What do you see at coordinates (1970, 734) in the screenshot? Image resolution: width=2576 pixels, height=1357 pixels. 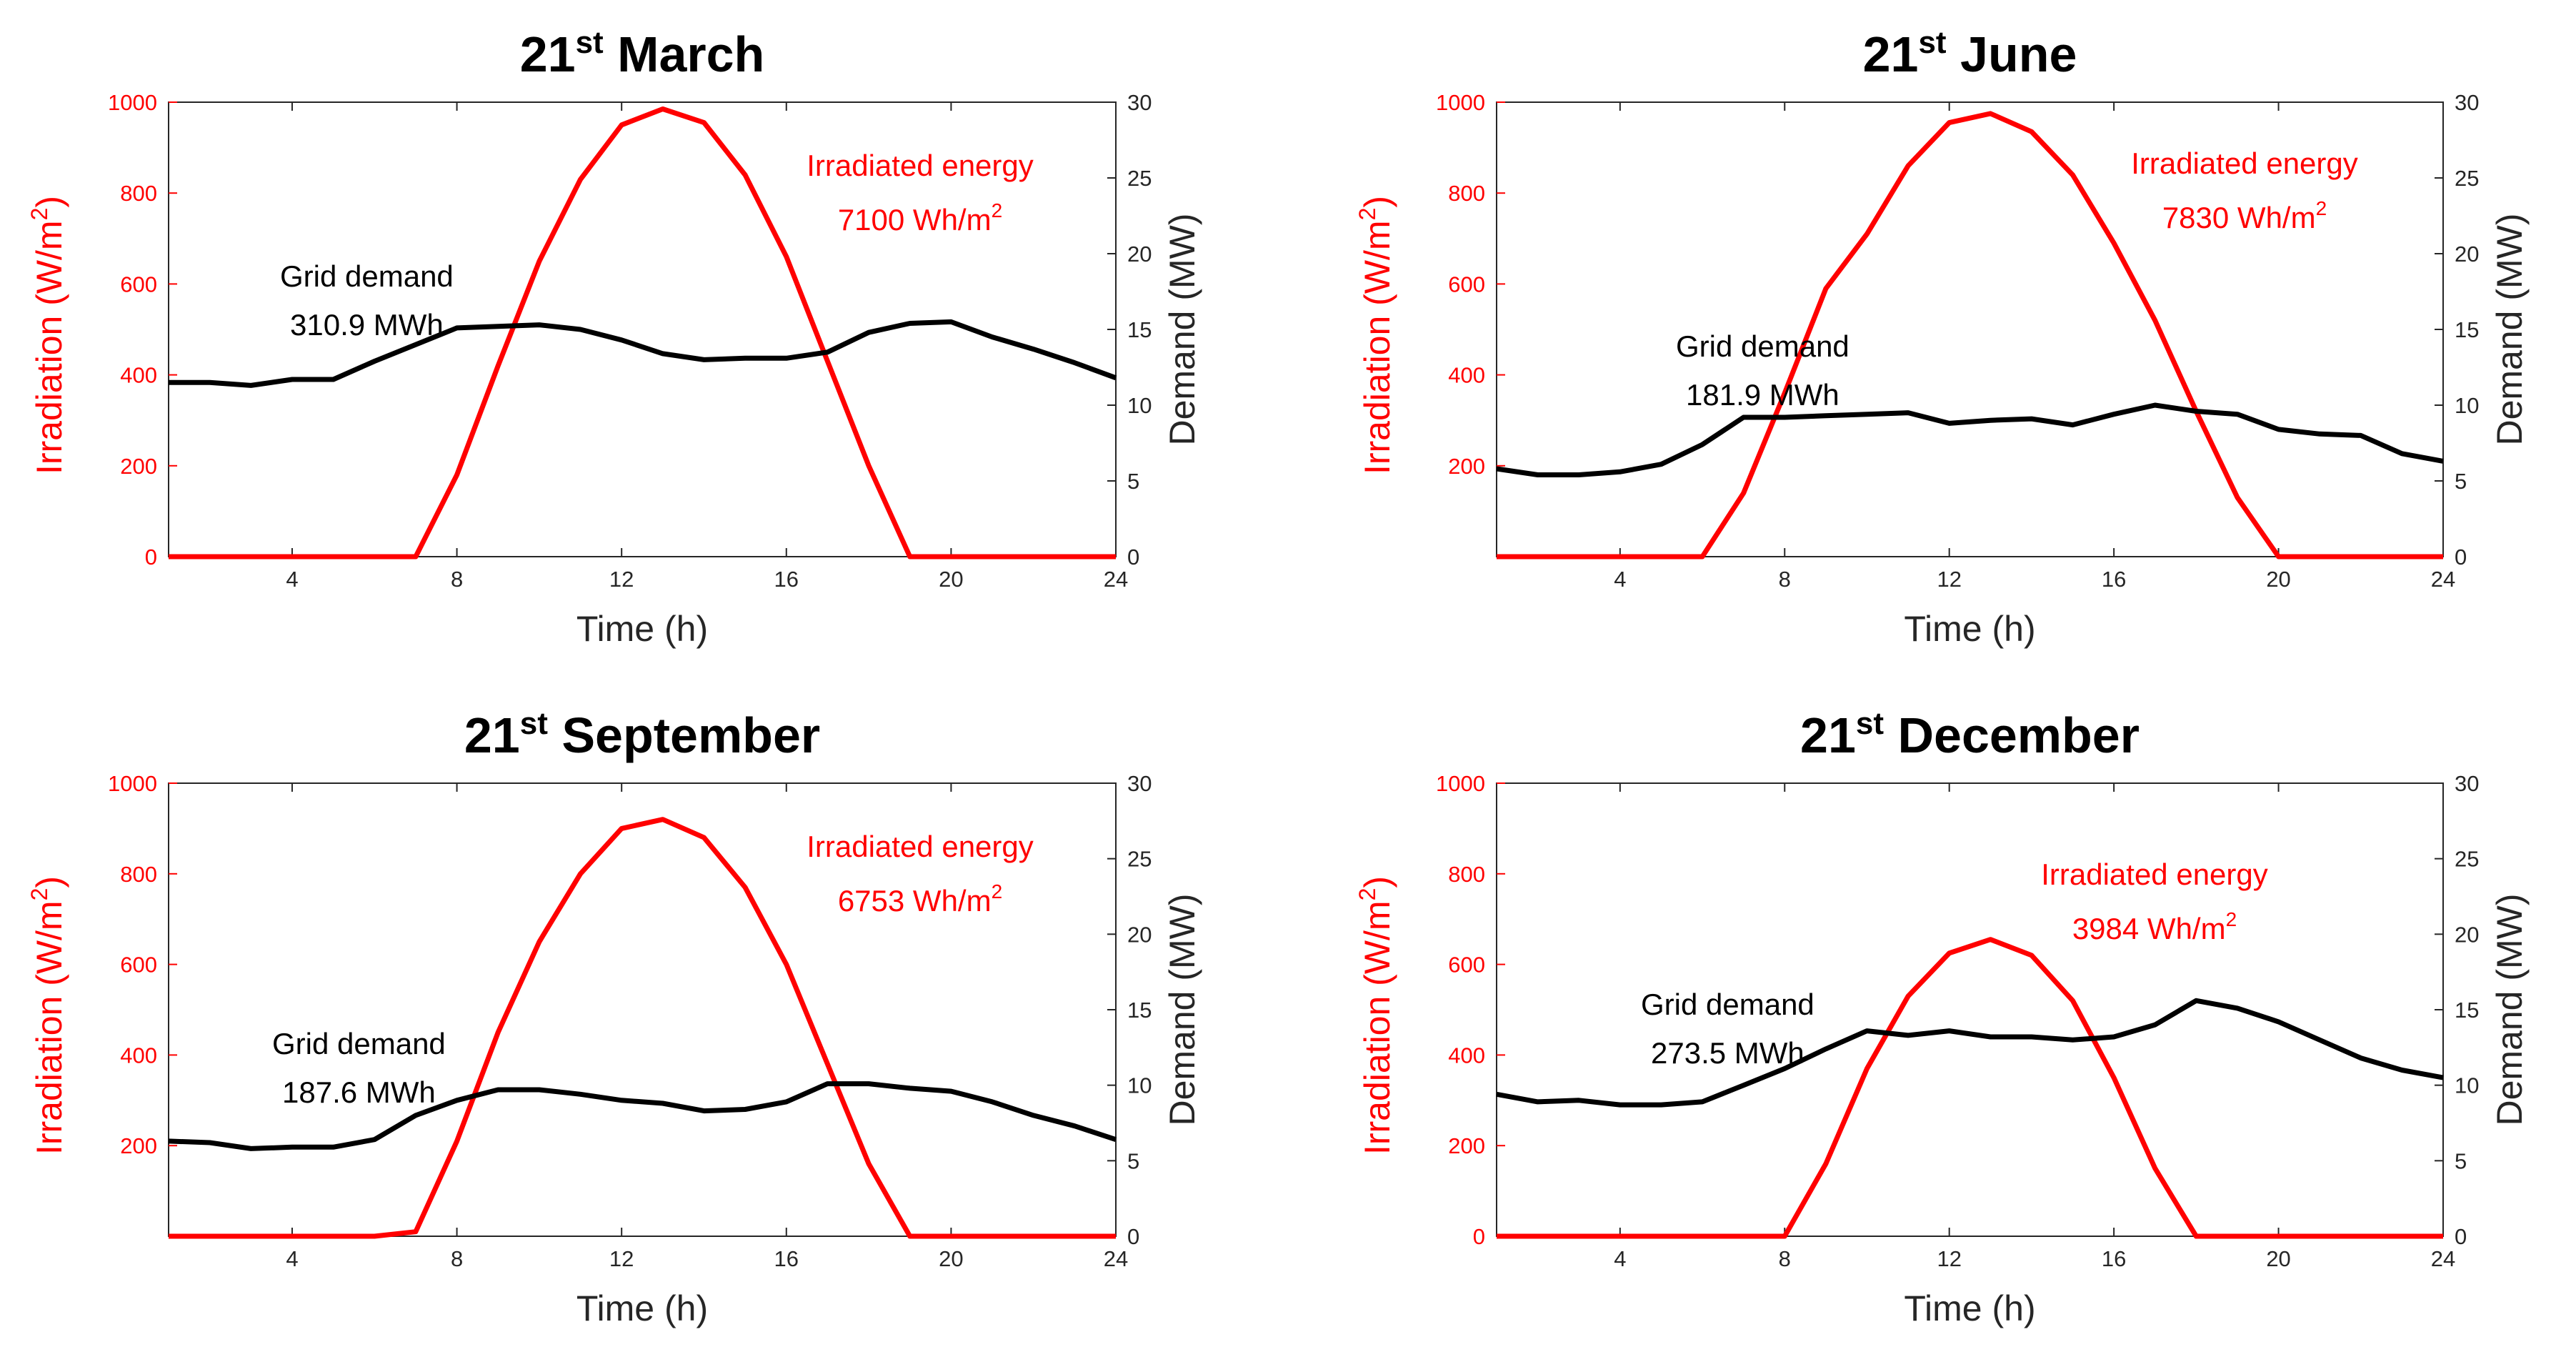 I see `chart-title: 21st December` at bounding box center [1970, 734].